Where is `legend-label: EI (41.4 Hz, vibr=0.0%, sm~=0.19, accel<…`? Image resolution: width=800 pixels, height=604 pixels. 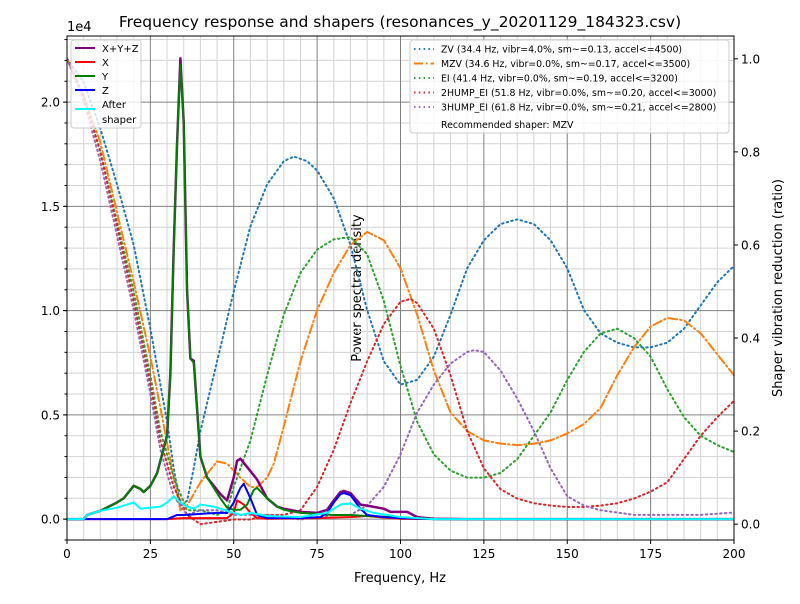
legend-label: EI (41.4 Hz, vibr=0.0%, sm~=0.19, accel<… is located at coordinates (559, 79).